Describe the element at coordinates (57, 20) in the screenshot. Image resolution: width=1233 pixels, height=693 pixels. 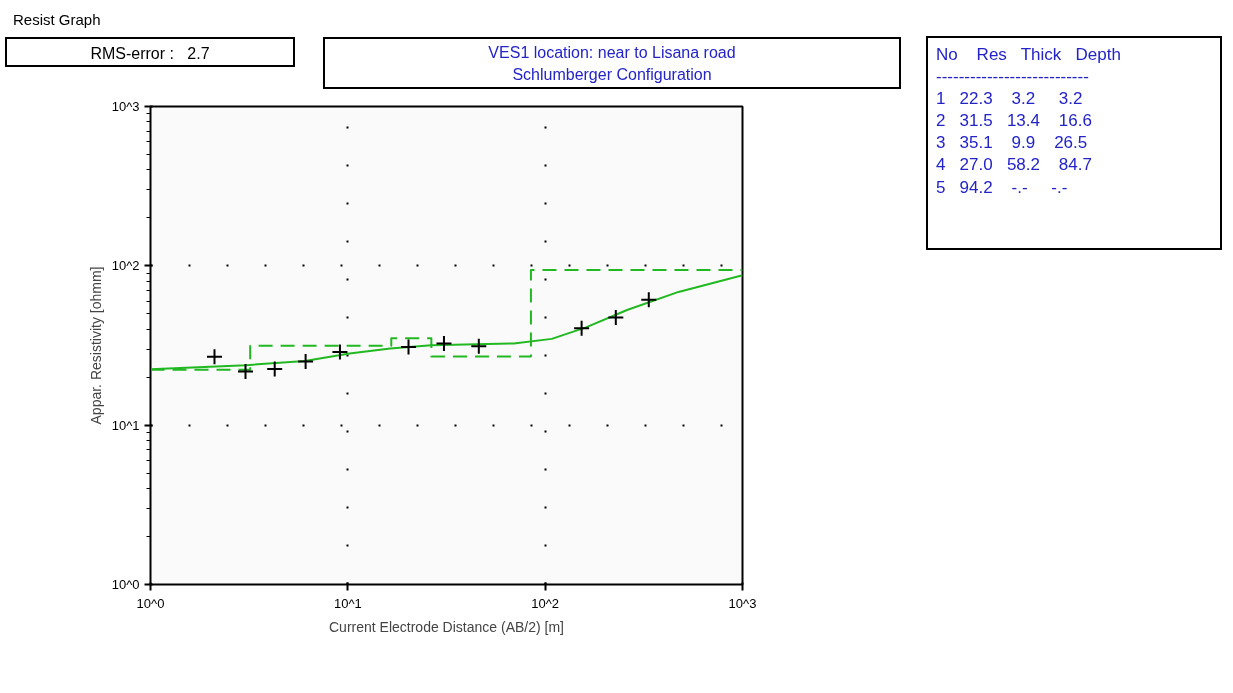
I see `text: Resist Graph` at that location.